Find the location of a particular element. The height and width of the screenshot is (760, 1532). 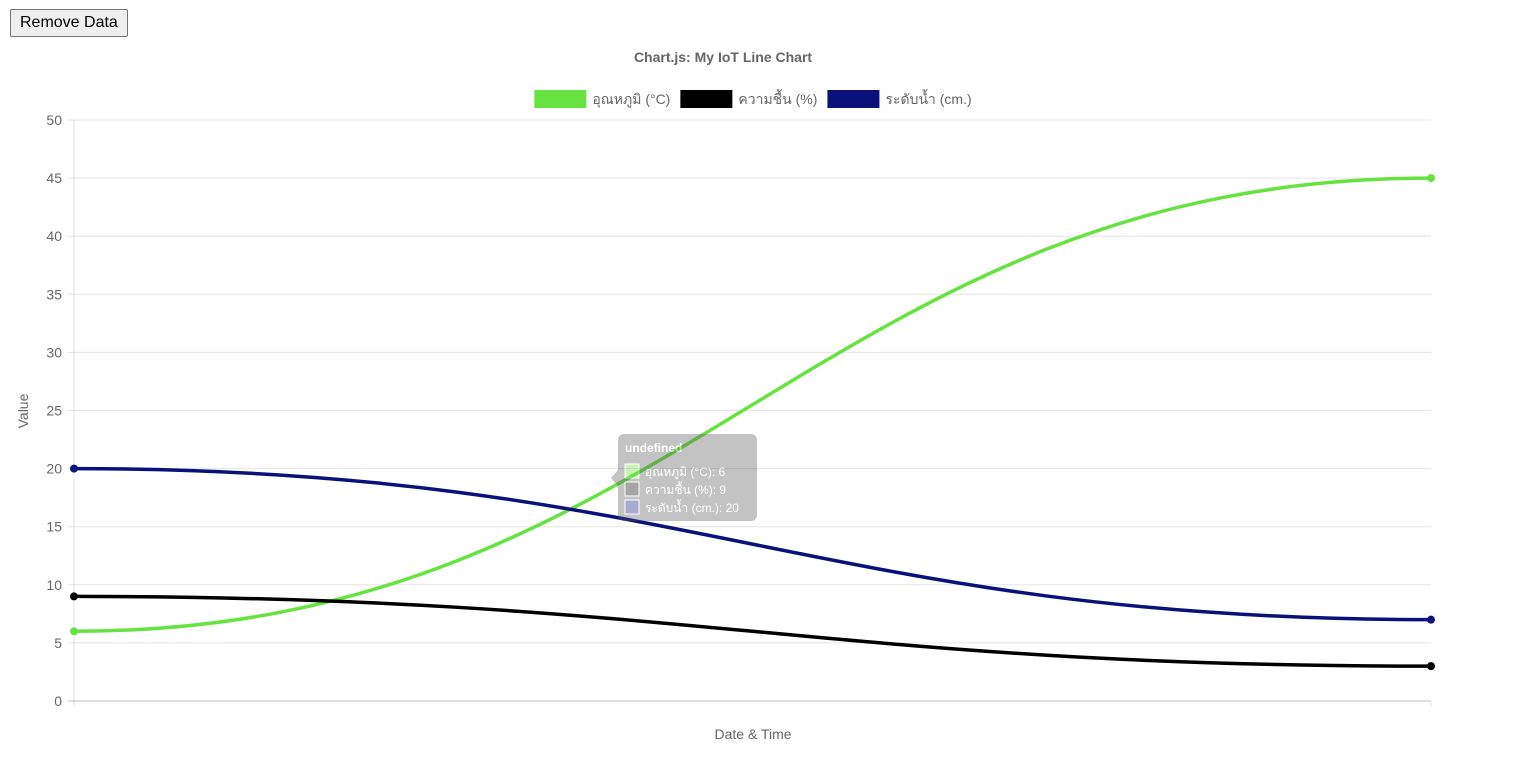

y-tick-label: 40 is located at coordinates (54, 236).